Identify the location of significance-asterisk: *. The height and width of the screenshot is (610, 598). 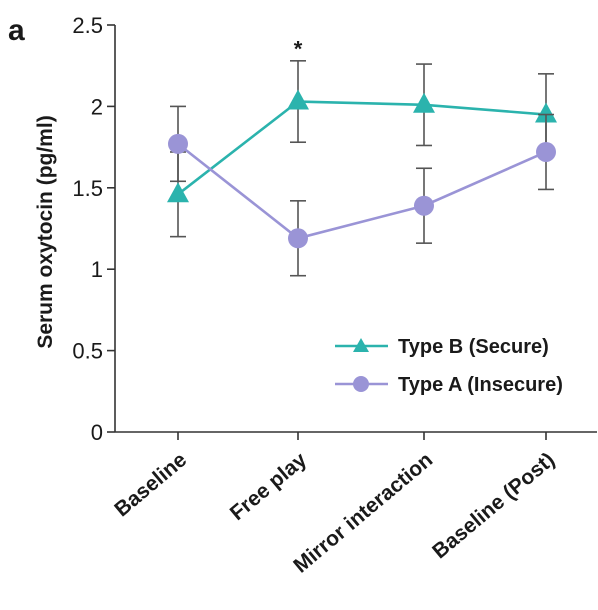
(298, 49).